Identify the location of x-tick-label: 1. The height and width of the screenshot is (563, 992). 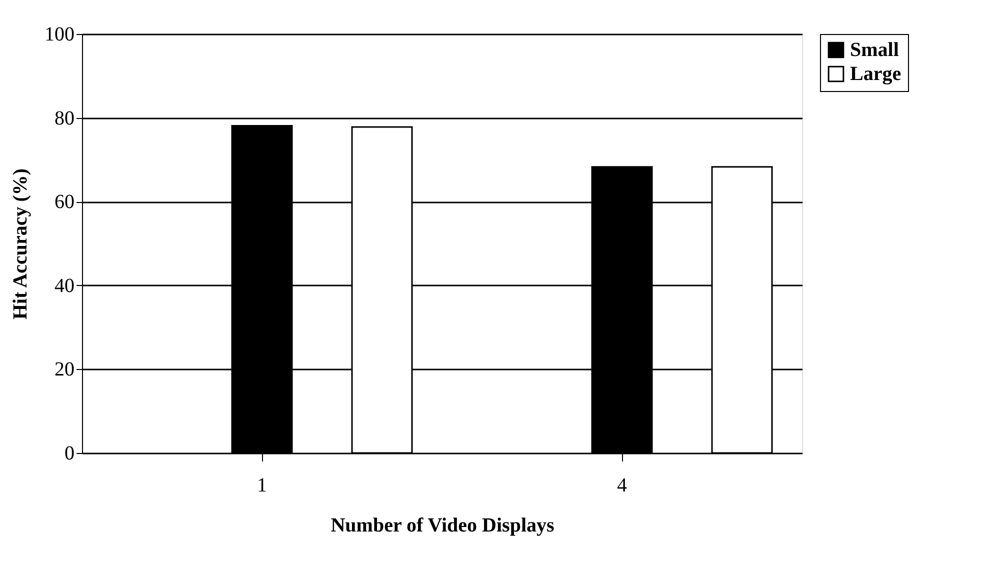
(262, 485).